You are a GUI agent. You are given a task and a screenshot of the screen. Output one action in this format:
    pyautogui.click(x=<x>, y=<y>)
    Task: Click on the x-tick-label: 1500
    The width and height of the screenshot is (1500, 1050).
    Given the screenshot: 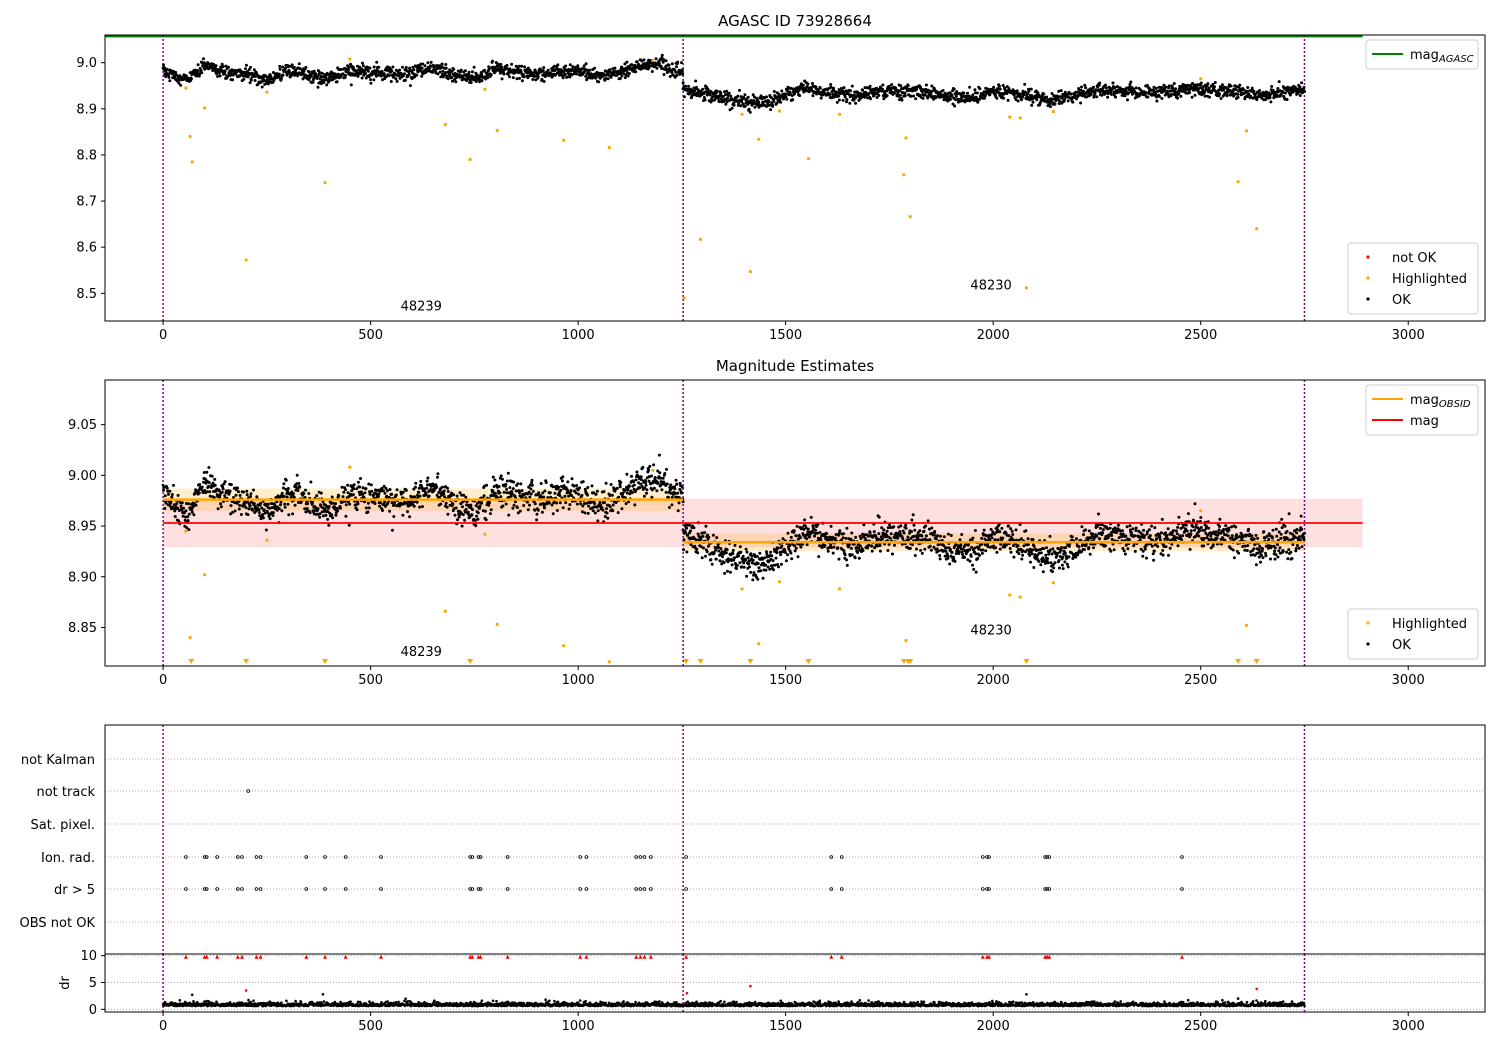 What is the action you would take?
    pyautogui.click(x=785, y=335)
    